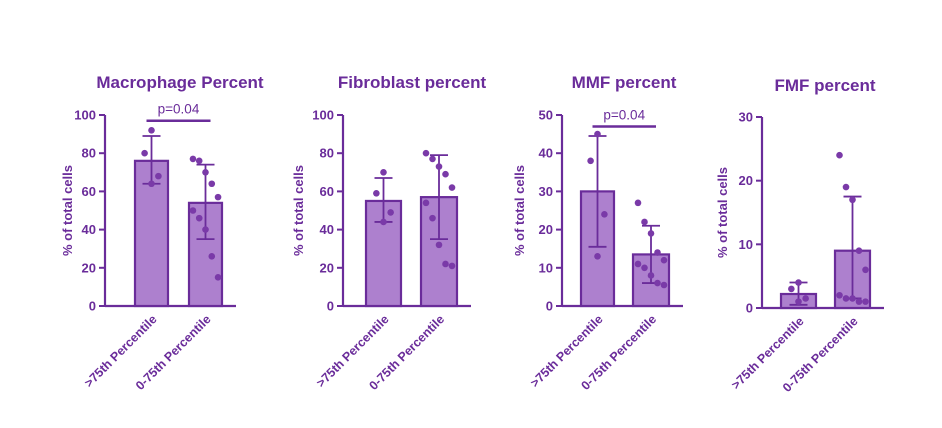 The image size is (942, 428). Describe the element at coordinates (546, 115) in the screenshot. I see `y-tick-label: 50` at that location.